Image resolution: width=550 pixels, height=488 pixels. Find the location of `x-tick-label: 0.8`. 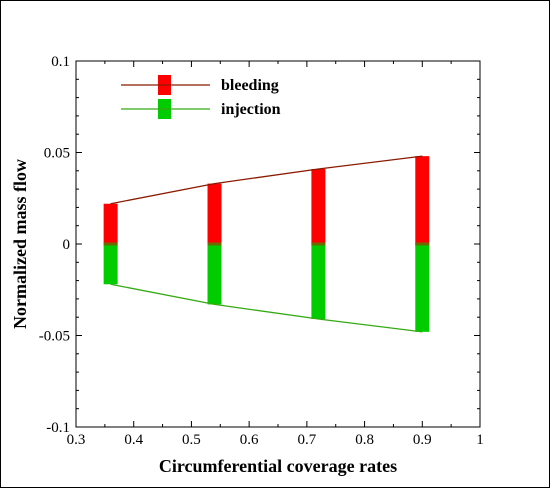

x-tick-label: 0.8 is located at coordinates (364, 440).